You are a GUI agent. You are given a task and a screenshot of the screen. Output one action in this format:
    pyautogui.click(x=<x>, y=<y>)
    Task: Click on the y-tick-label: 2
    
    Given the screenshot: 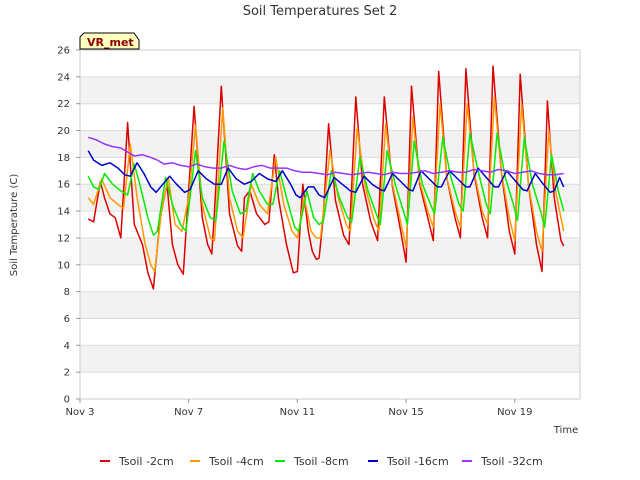 What is the action you would take?
    pyautogui.click(x=67, y=373)
    